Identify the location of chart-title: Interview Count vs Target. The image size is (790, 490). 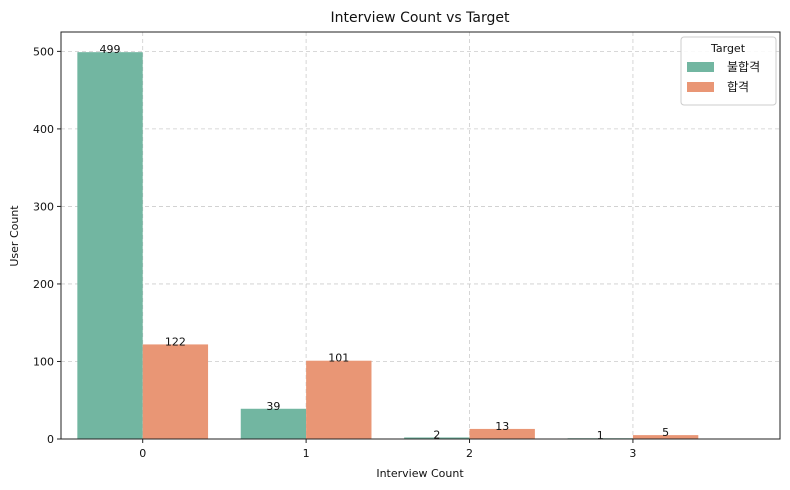
(420, 18).